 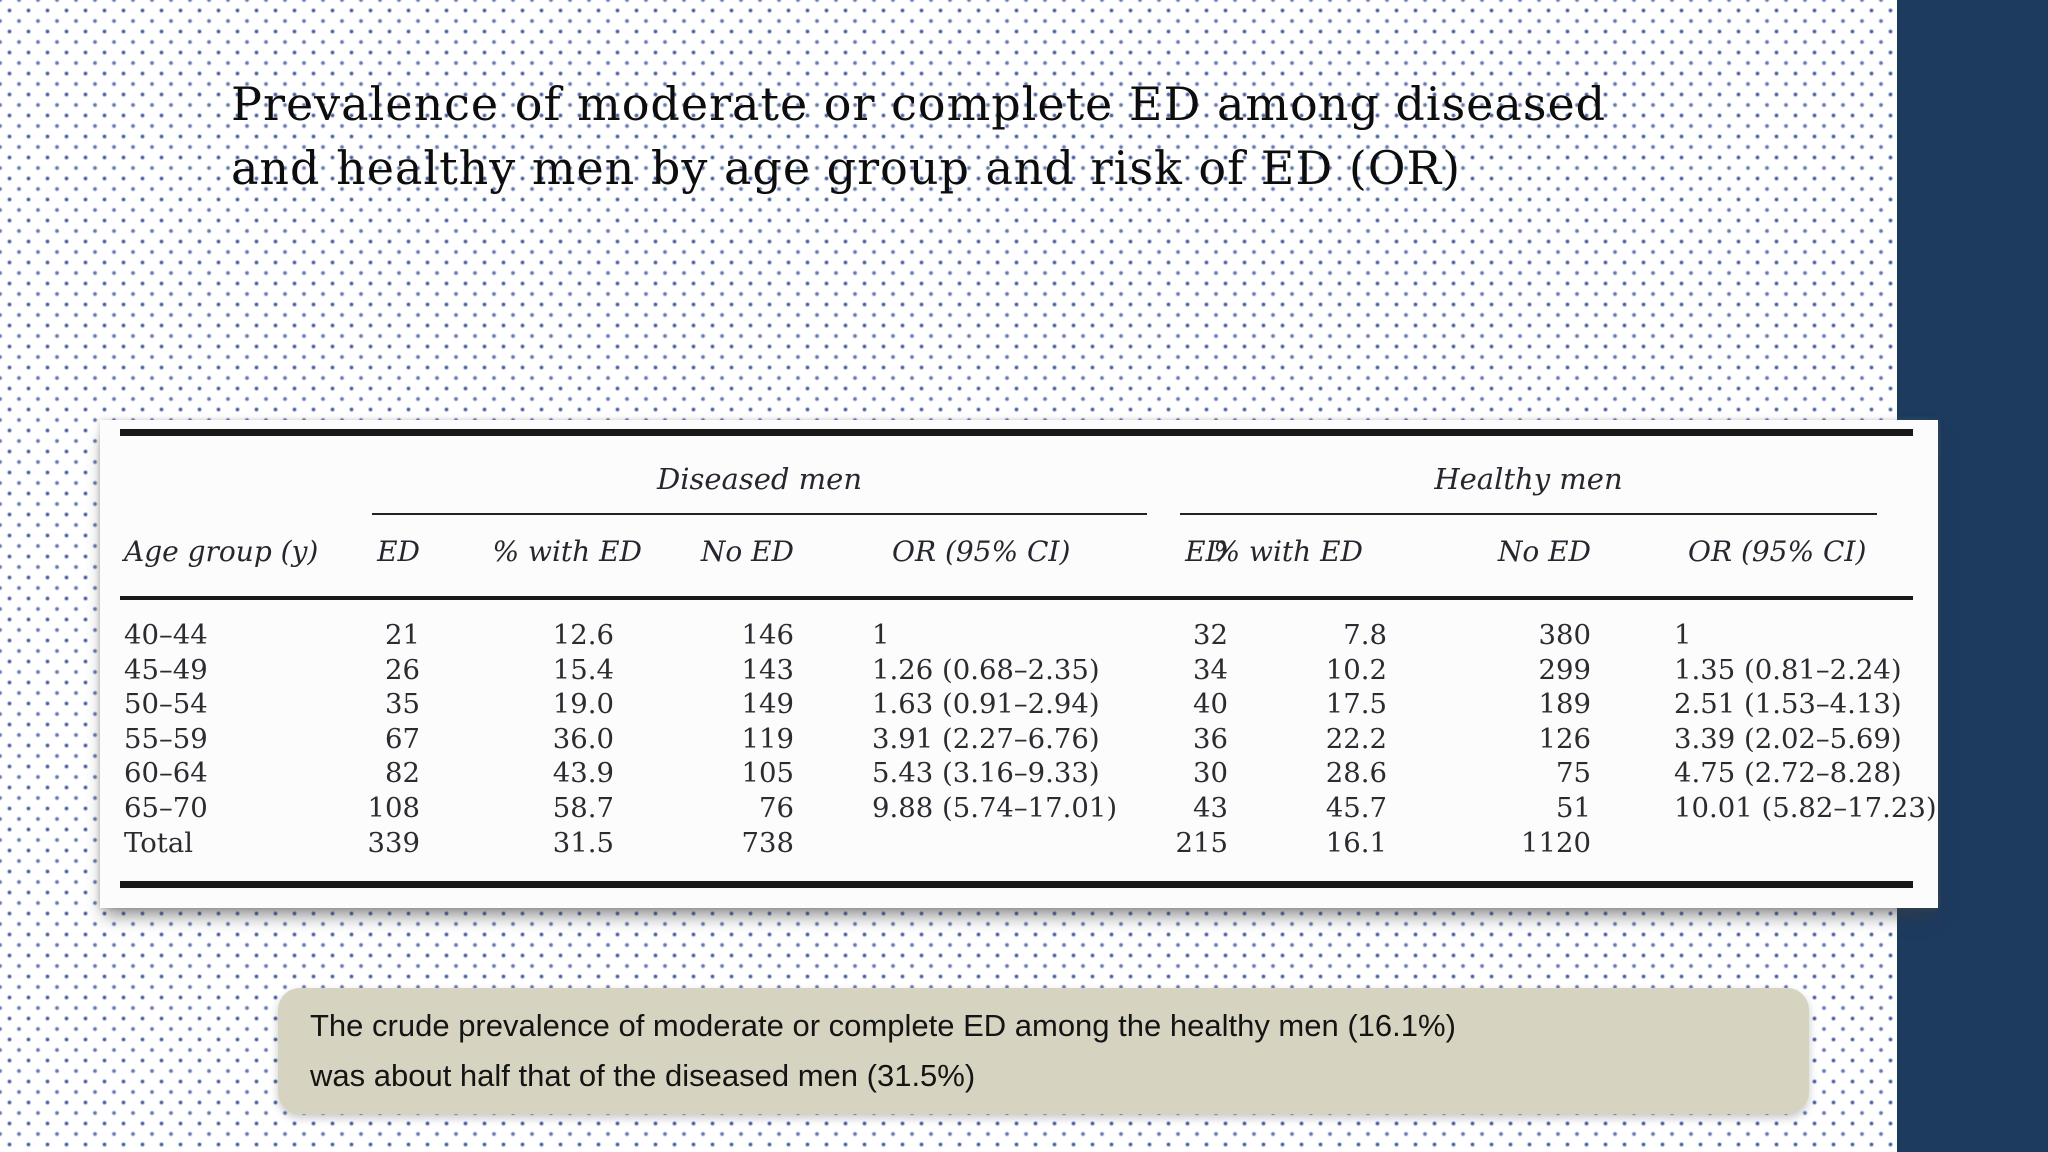 I want to click on cell-h-pct: 22.2, so click(x=1356, y=738).